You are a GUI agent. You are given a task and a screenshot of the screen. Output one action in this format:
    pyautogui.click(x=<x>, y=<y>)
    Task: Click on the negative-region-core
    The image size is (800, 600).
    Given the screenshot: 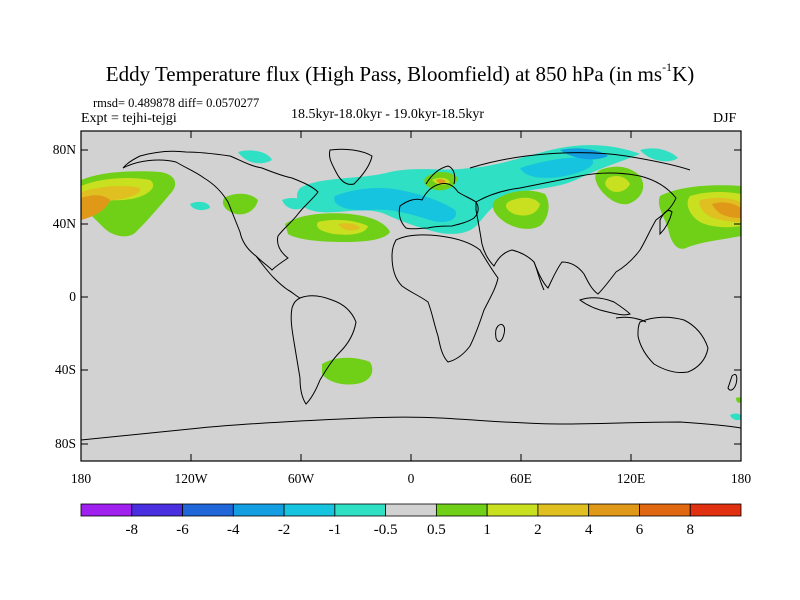 What is the action you would take?
    pyautogui.click(x=395, y=205)
    